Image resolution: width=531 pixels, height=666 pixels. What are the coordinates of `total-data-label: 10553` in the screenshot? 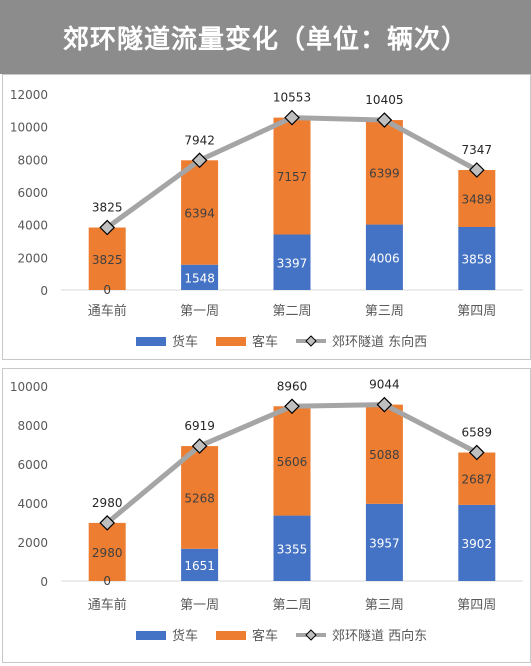 It's located at (292, 98).